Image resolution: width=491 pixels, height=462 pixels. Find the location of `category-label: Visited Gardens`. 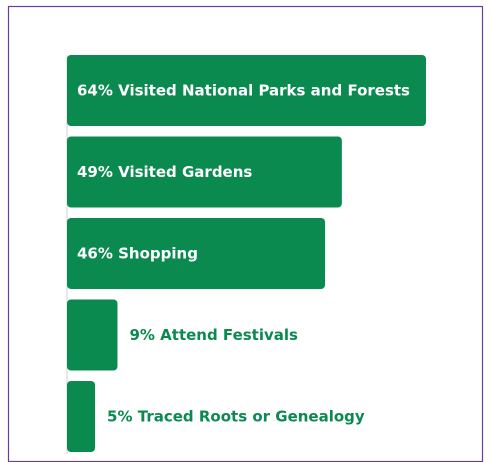

category-label: Visited Gardens is located at coordinates (183, 172).